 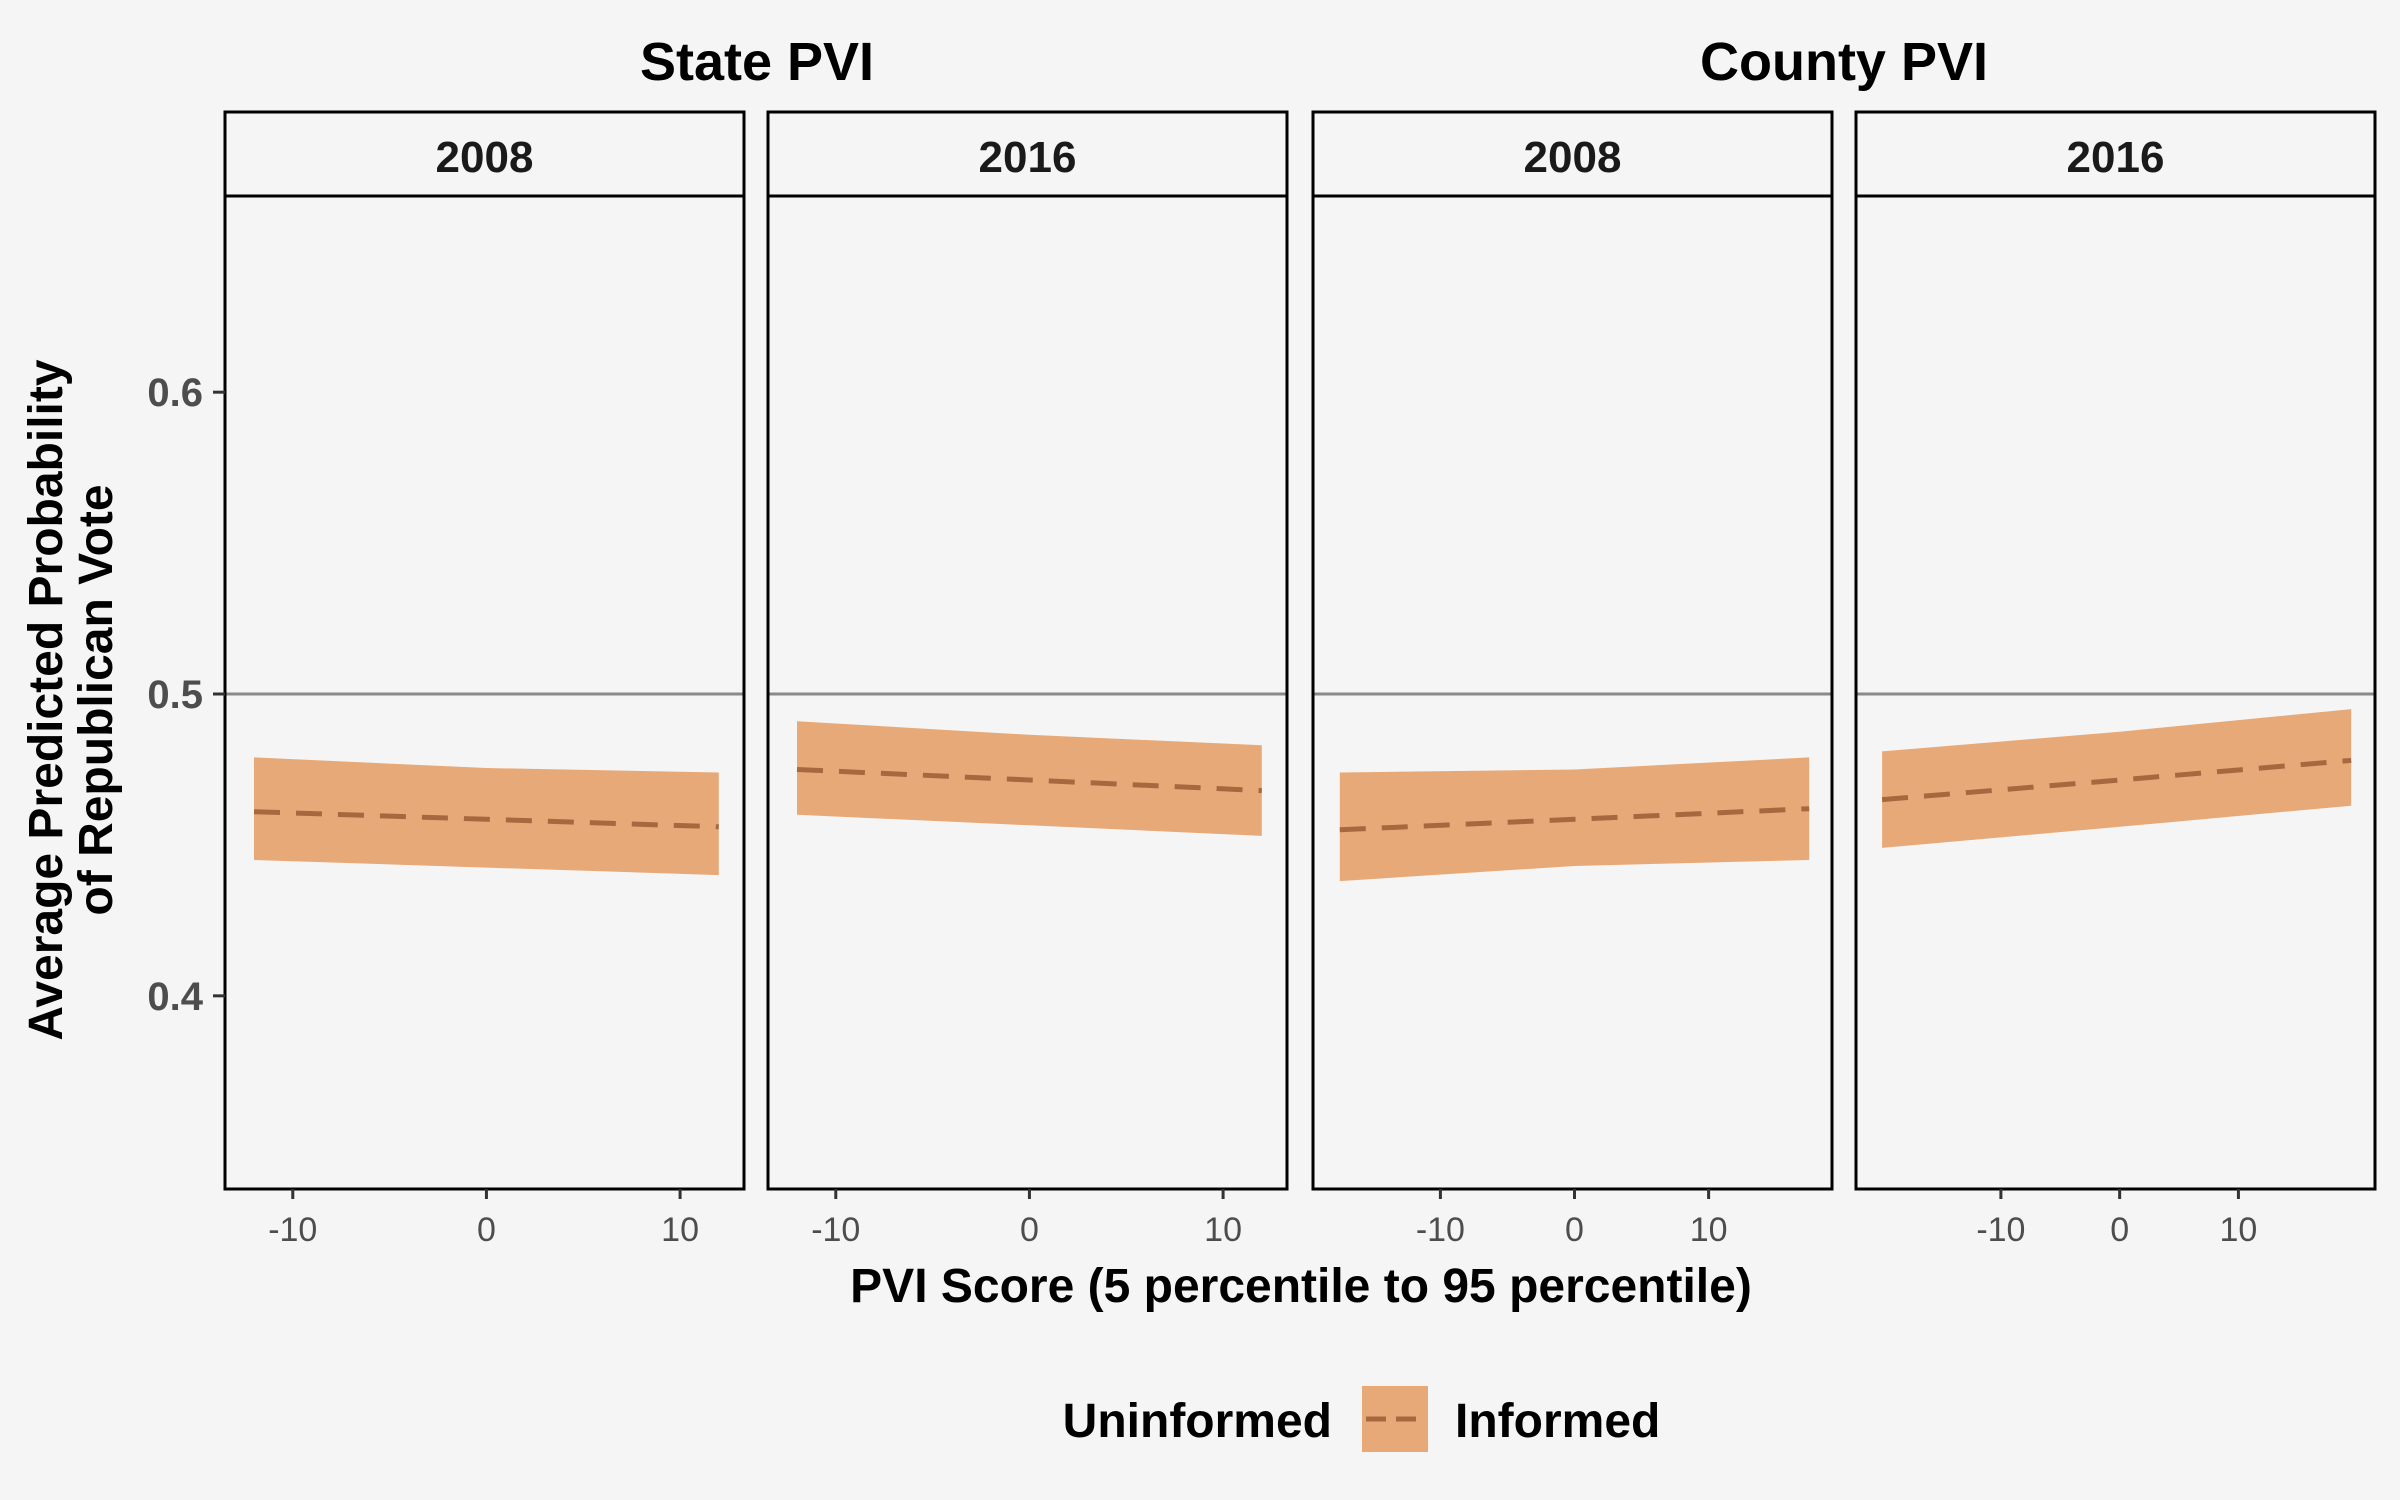 I want to click on group-title: State PVI, so click(x=757, y=62).